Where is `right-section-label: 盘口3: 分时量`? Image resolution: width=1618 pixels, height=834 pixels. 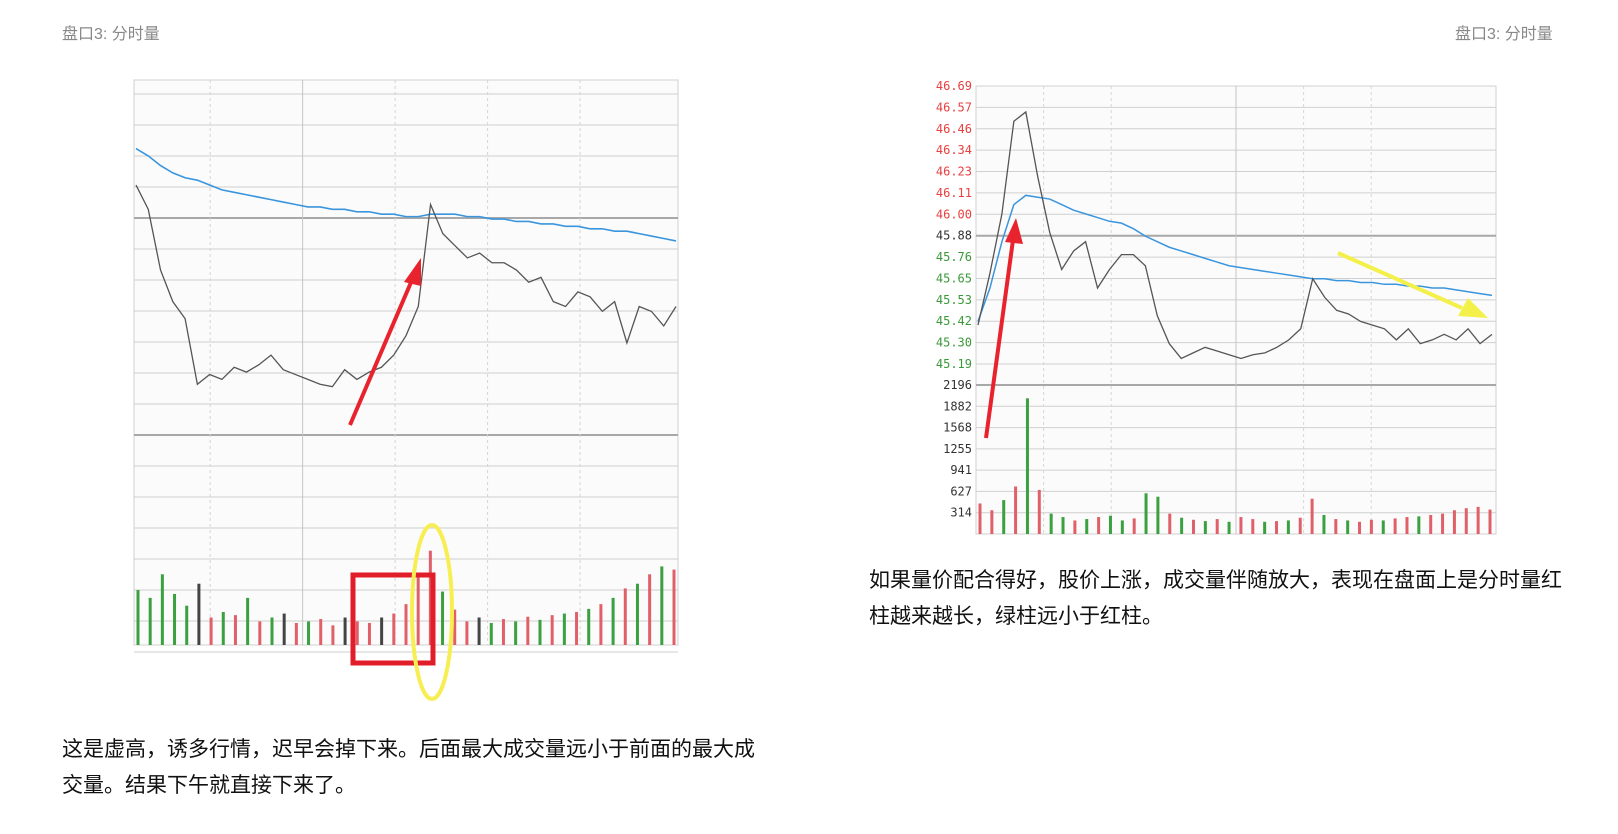 right-section-label: 盘口3: 分时量 is located at coordinates (1504, 34).